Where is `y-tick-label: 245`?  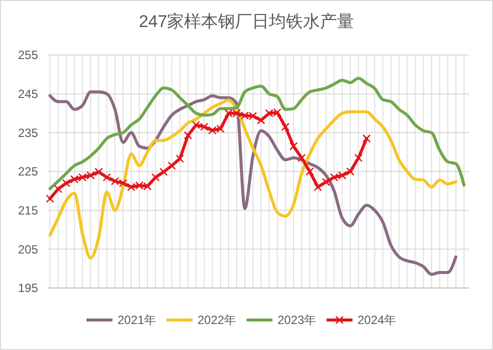 y-tick-label: 245 is located at coordinates (28, 94).